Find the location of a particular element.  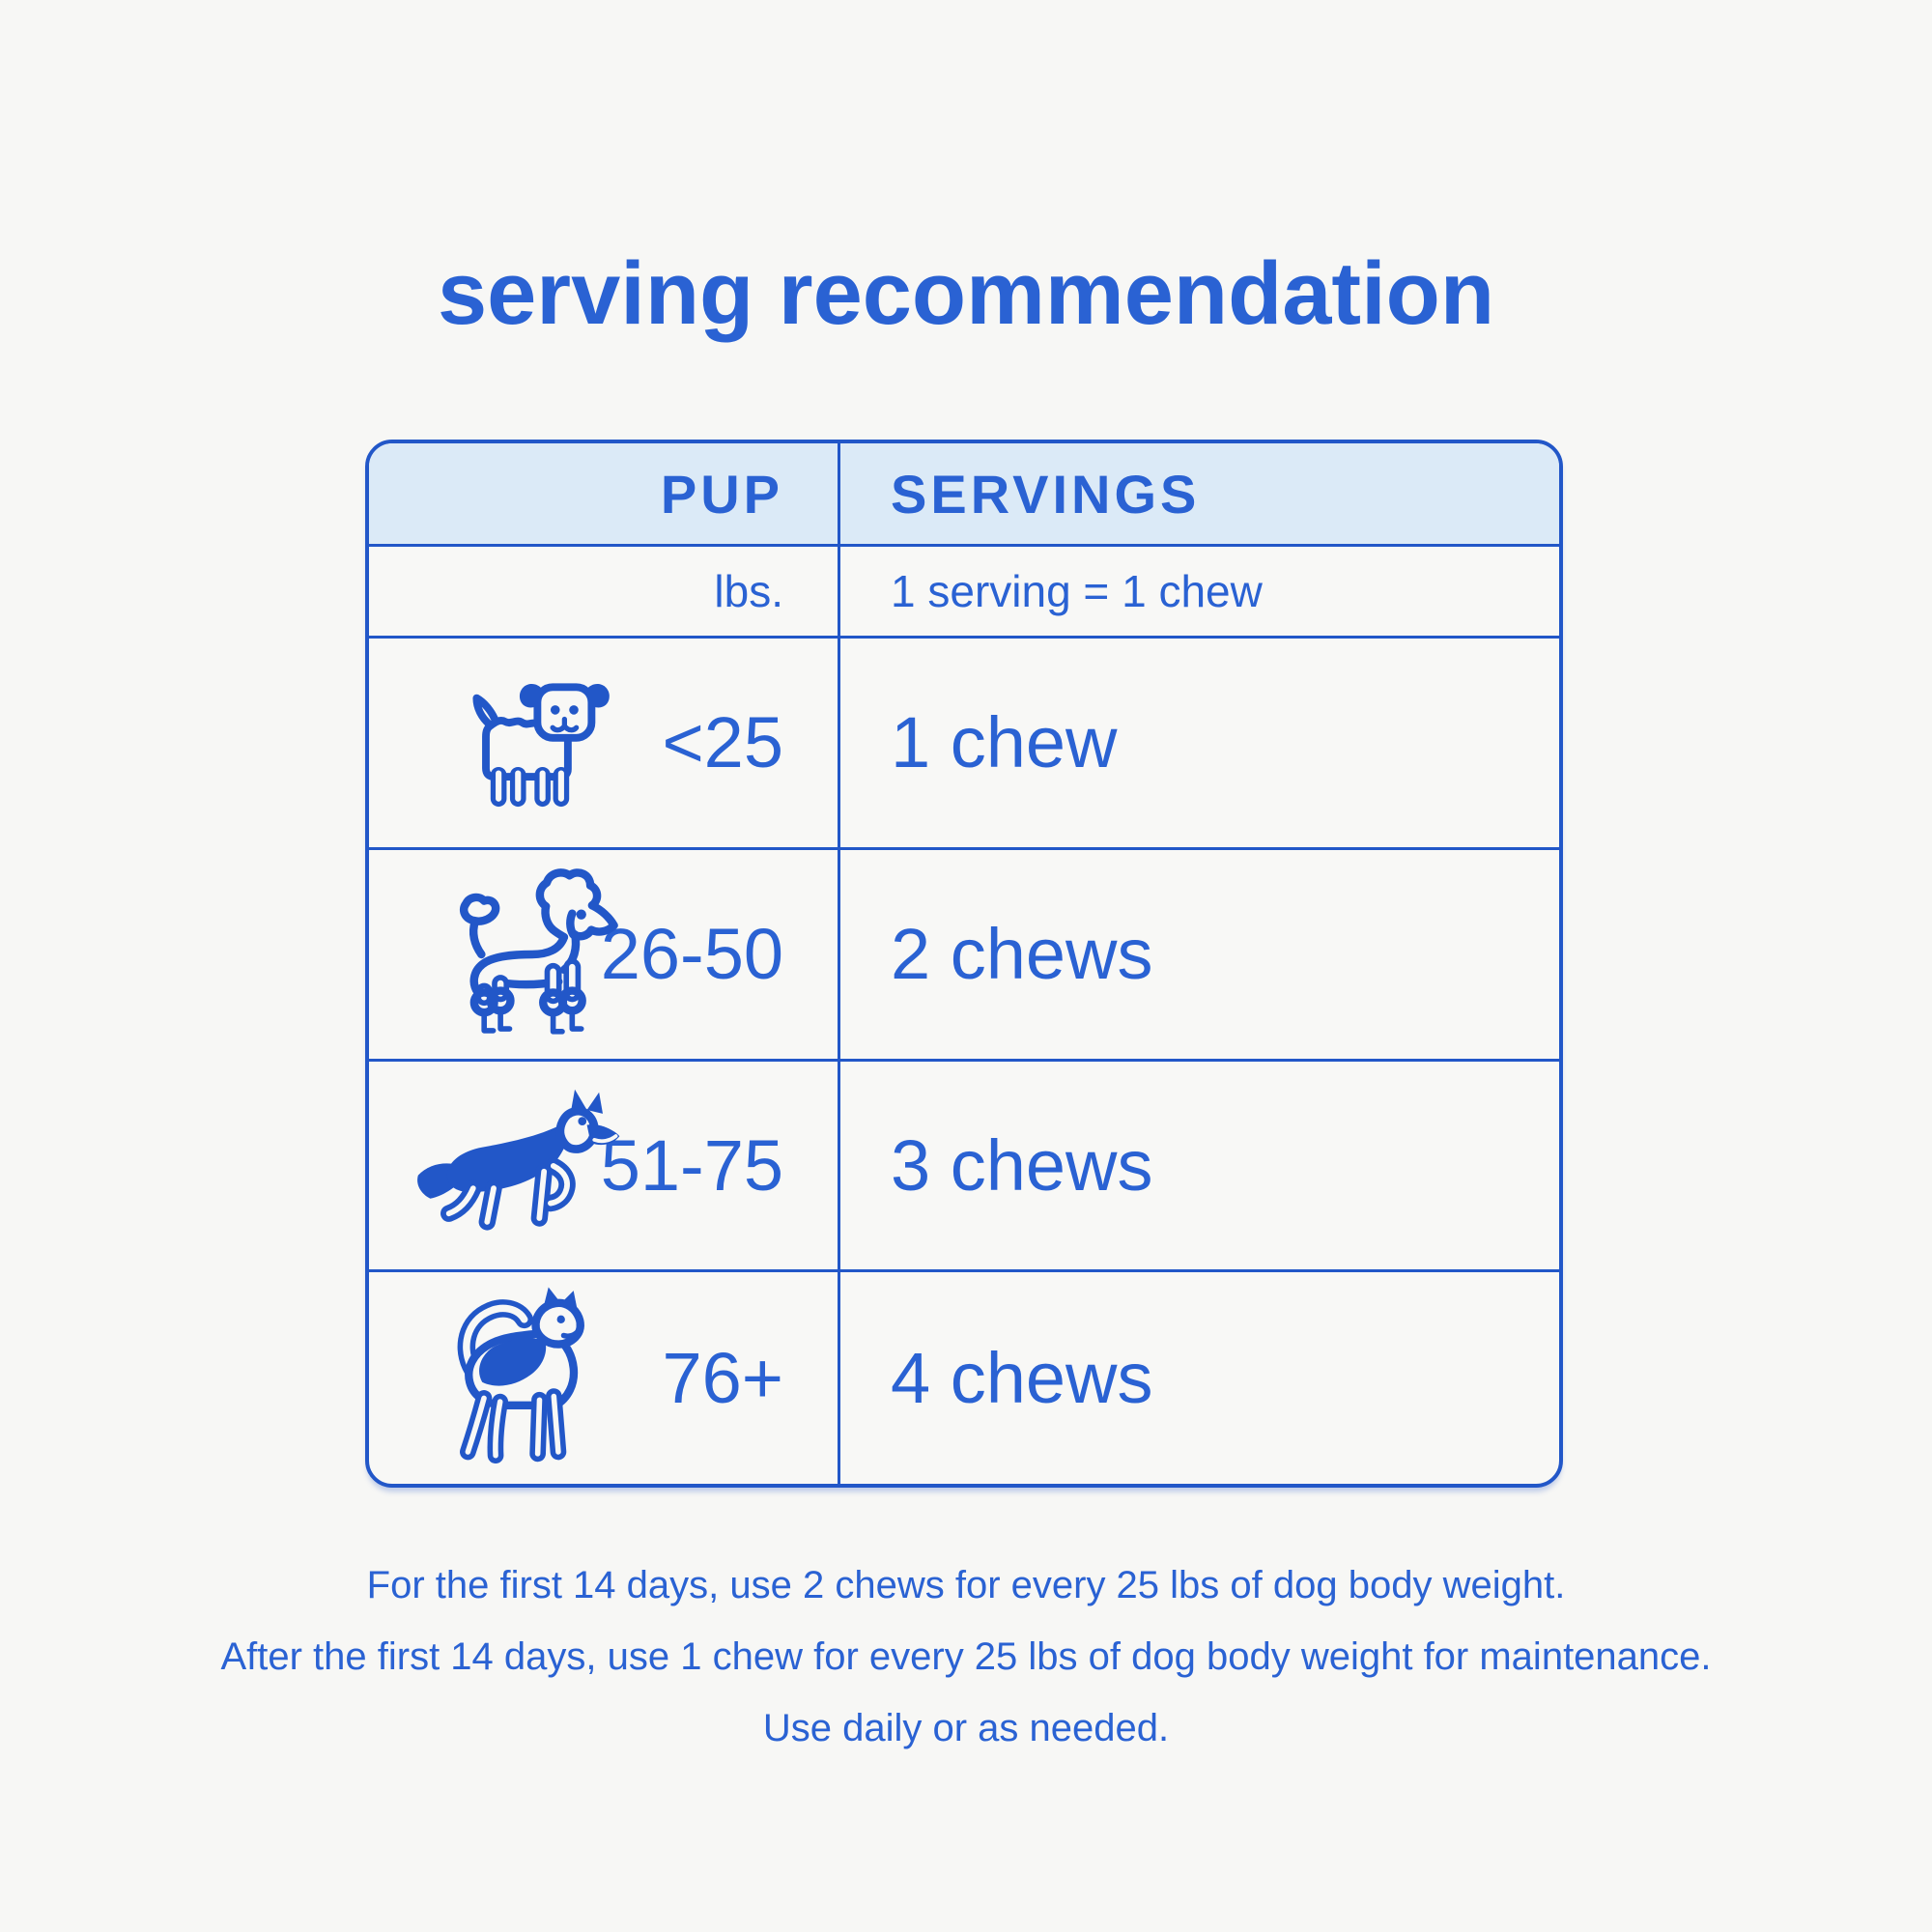

usage-line-3: Use daily or as needed. is located at coordinates (966, 1728).